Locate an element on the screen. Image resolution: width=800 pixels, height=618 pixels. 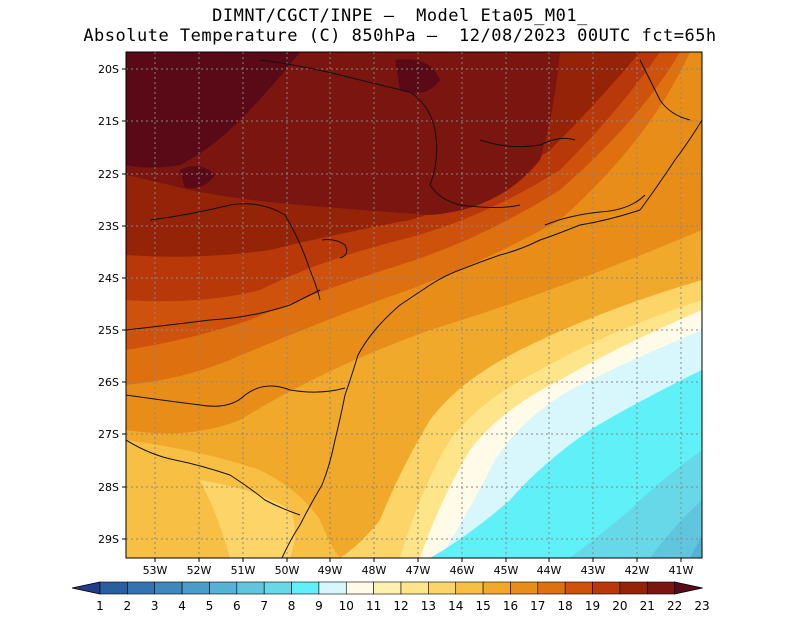
lat-label: 23S is located at coordinates (108, 226).